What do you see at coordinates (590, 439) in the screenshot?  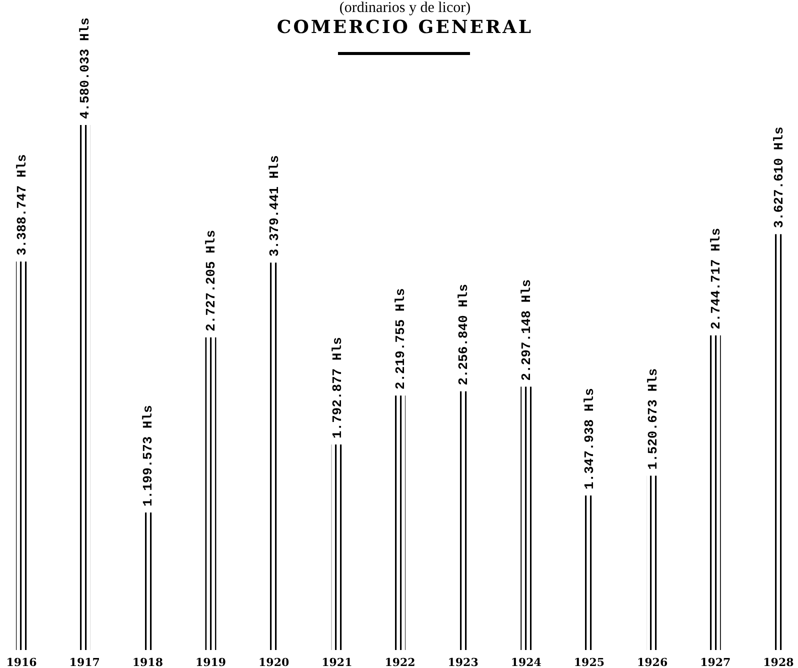 I see `data-label: 1.347.938 Hls` at bounding box center [590, 439].